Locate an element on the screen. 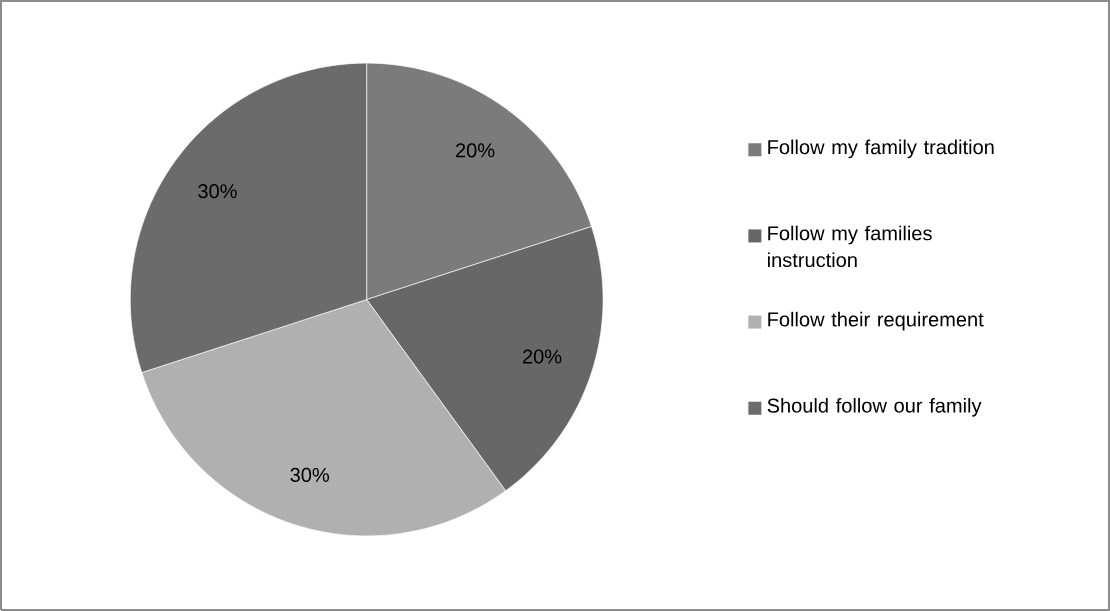 This screenshot has width=1110, height=611. legend-label: Follow my family tradition is located at coordinates (881, 149).